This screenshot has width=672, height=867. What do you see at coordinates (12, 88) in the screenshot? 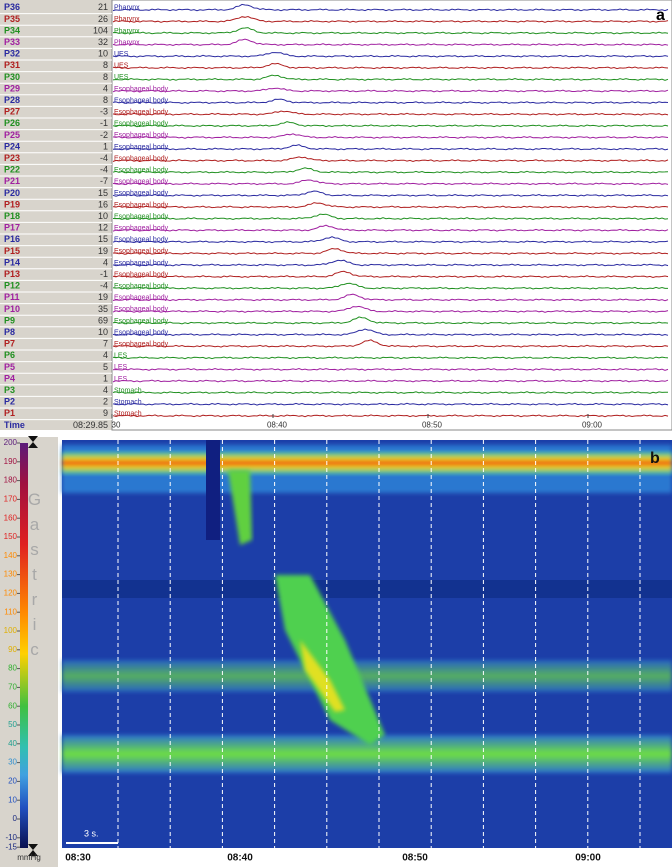
I see `channel-name: P29` at bounding box center [12, 88].